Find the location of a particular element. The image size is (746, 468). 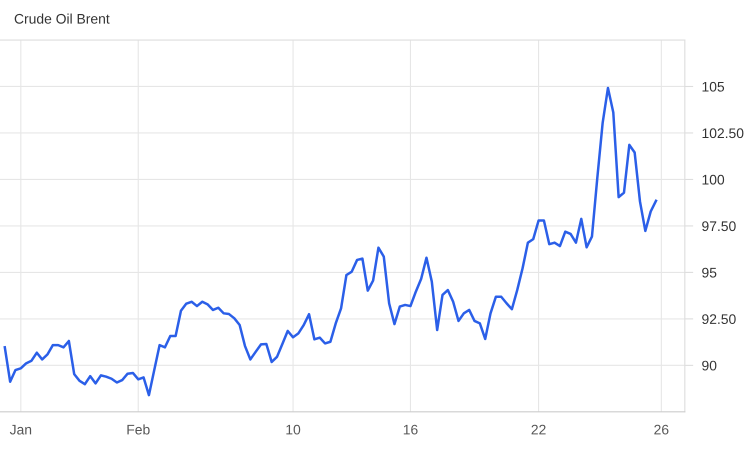

x-tick-label: 26 is located at coordinates (661, 429).